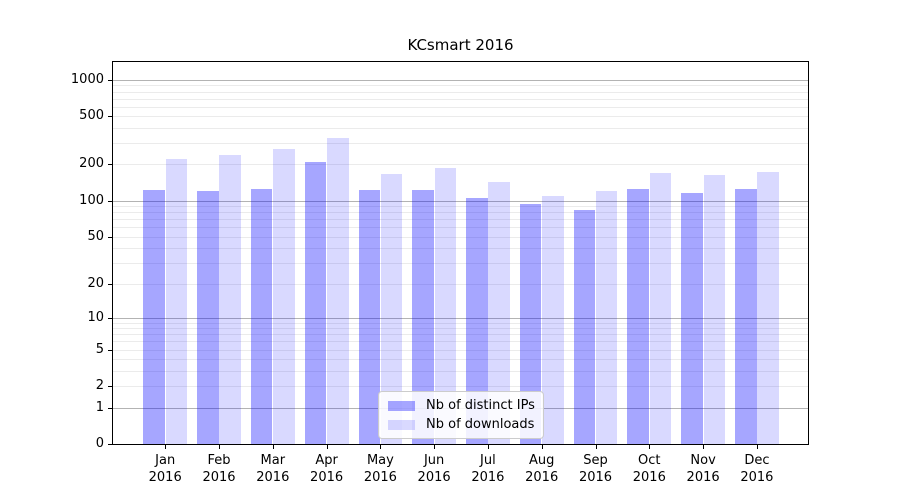 The height and width of the screenshot is (500, 900). Describe the element at coordinates (91, 200) in the screenshot. I see `y-tick-label-100: 100` at that location.